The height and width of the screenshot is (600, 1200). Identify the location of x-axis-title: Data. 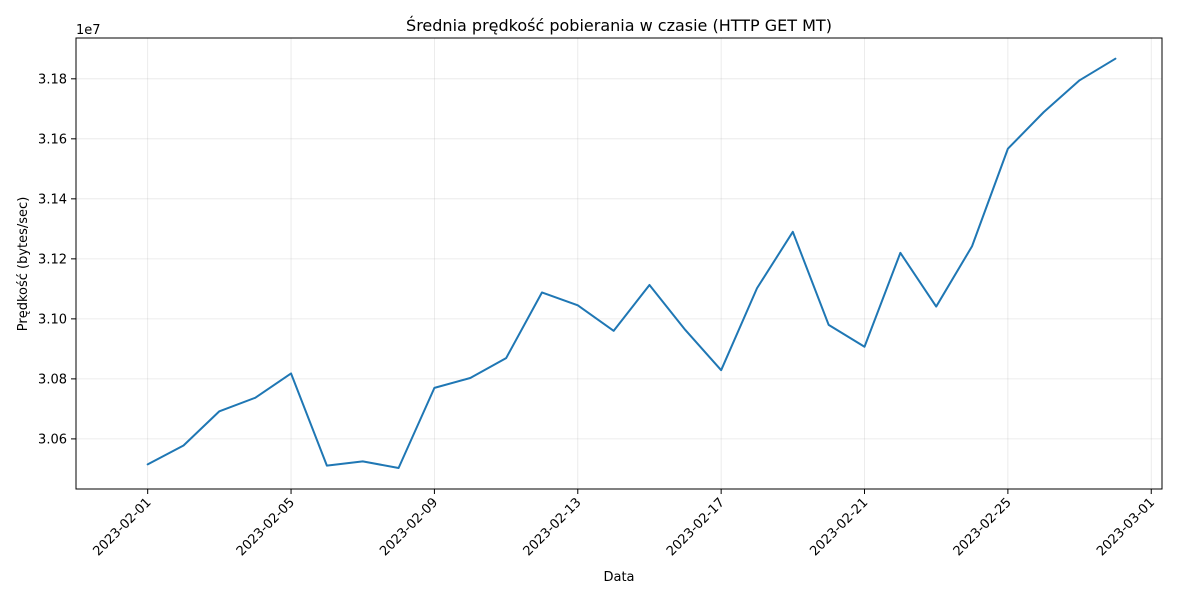
(618, 577).